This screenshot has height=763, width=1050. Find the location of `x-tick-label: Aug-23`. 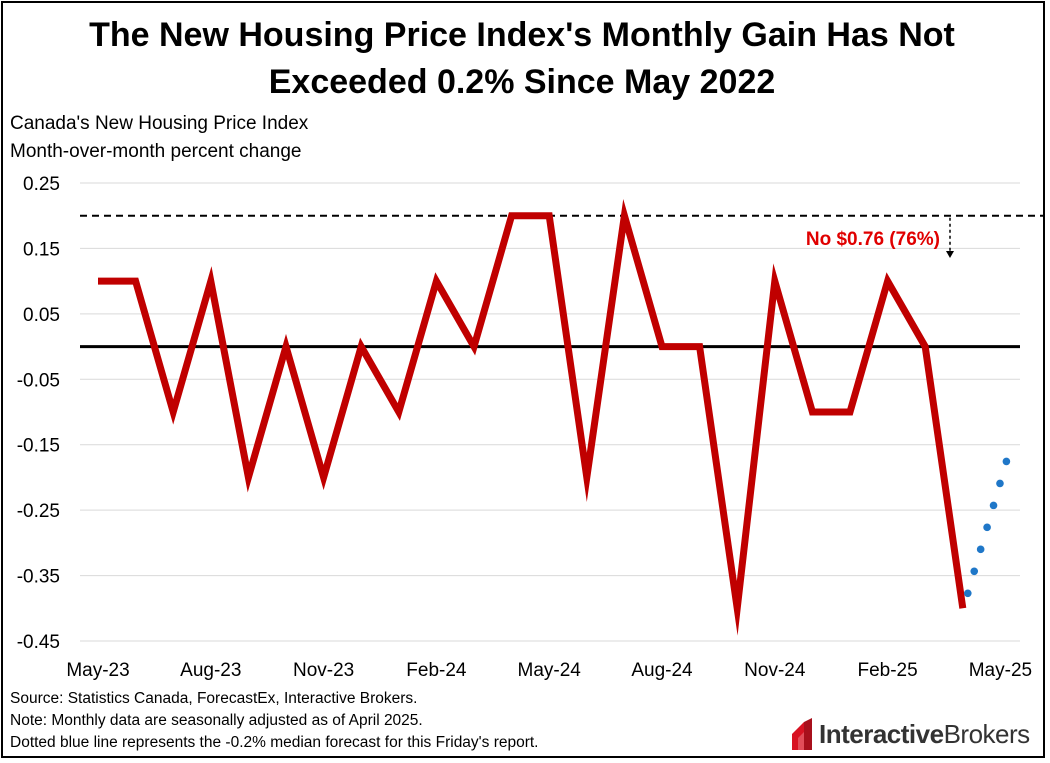

x-tick-label: Aug-23 is located at coordinates (210, 670).